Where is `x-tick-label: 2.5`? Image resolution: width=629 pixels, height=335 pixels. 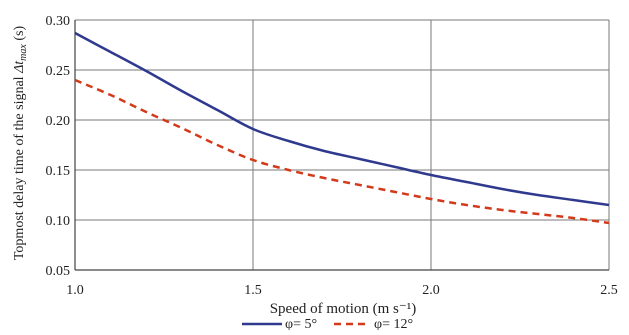 x-tick-label: 2.5 is located at coordinates (609, 290).